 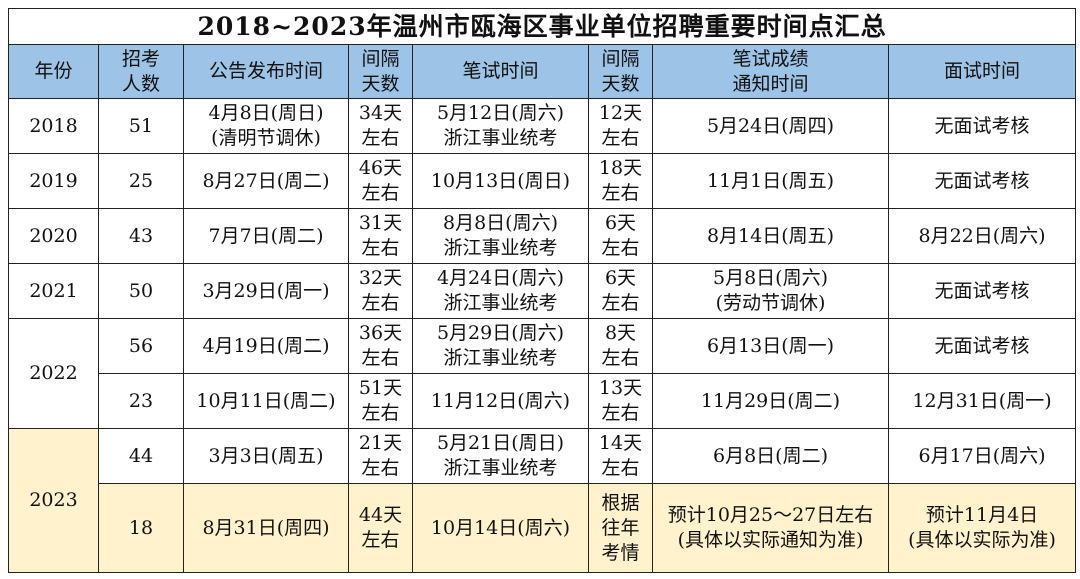 I want to click on score-cell: 11月29日(周二), so click(x=770, y=401).